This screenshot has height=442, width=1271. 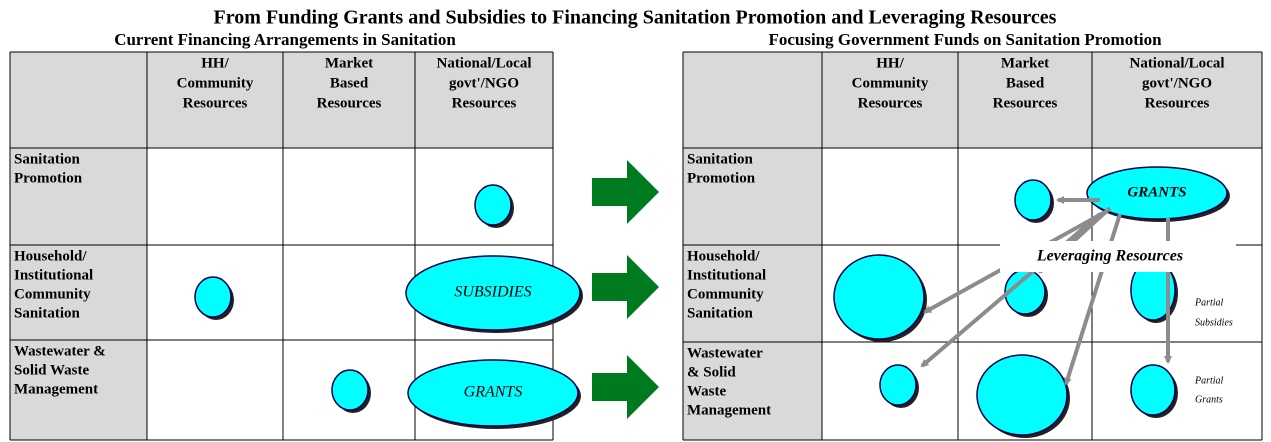 What do you see at coordinates (1214, 322) in the screenshot?
I see `note: Subsidies` at bounding box center [1214, 322].